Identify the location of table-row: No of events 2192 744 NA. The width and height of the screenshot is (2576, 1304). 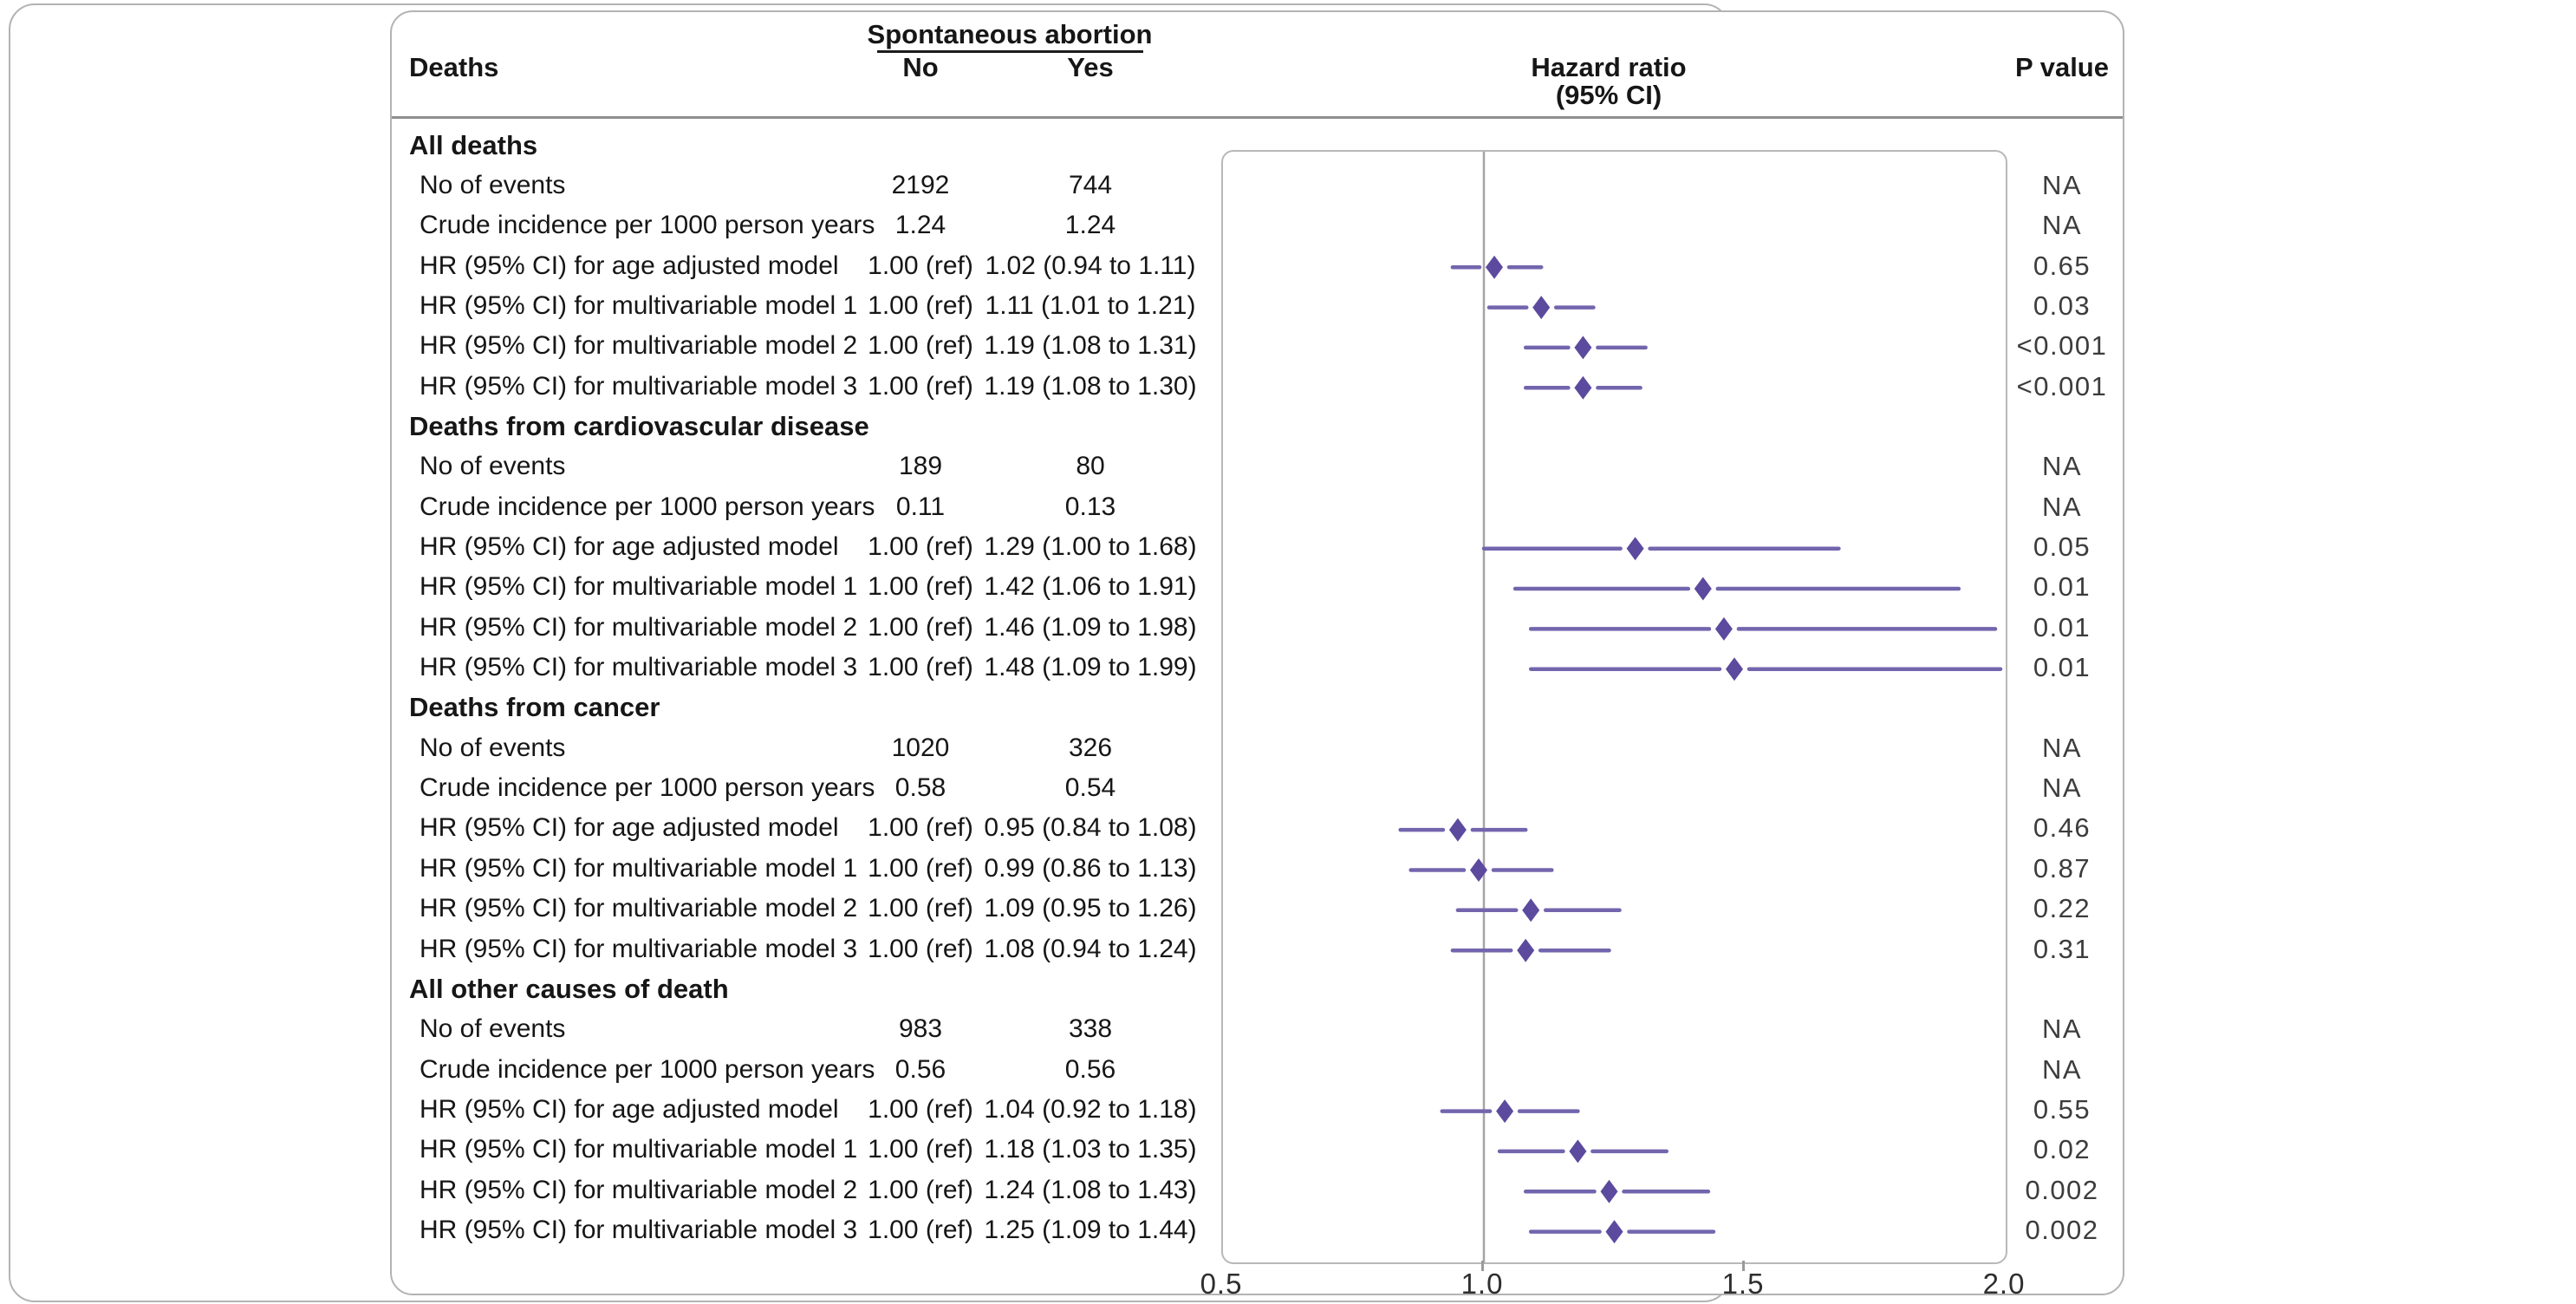
(1257, 185).